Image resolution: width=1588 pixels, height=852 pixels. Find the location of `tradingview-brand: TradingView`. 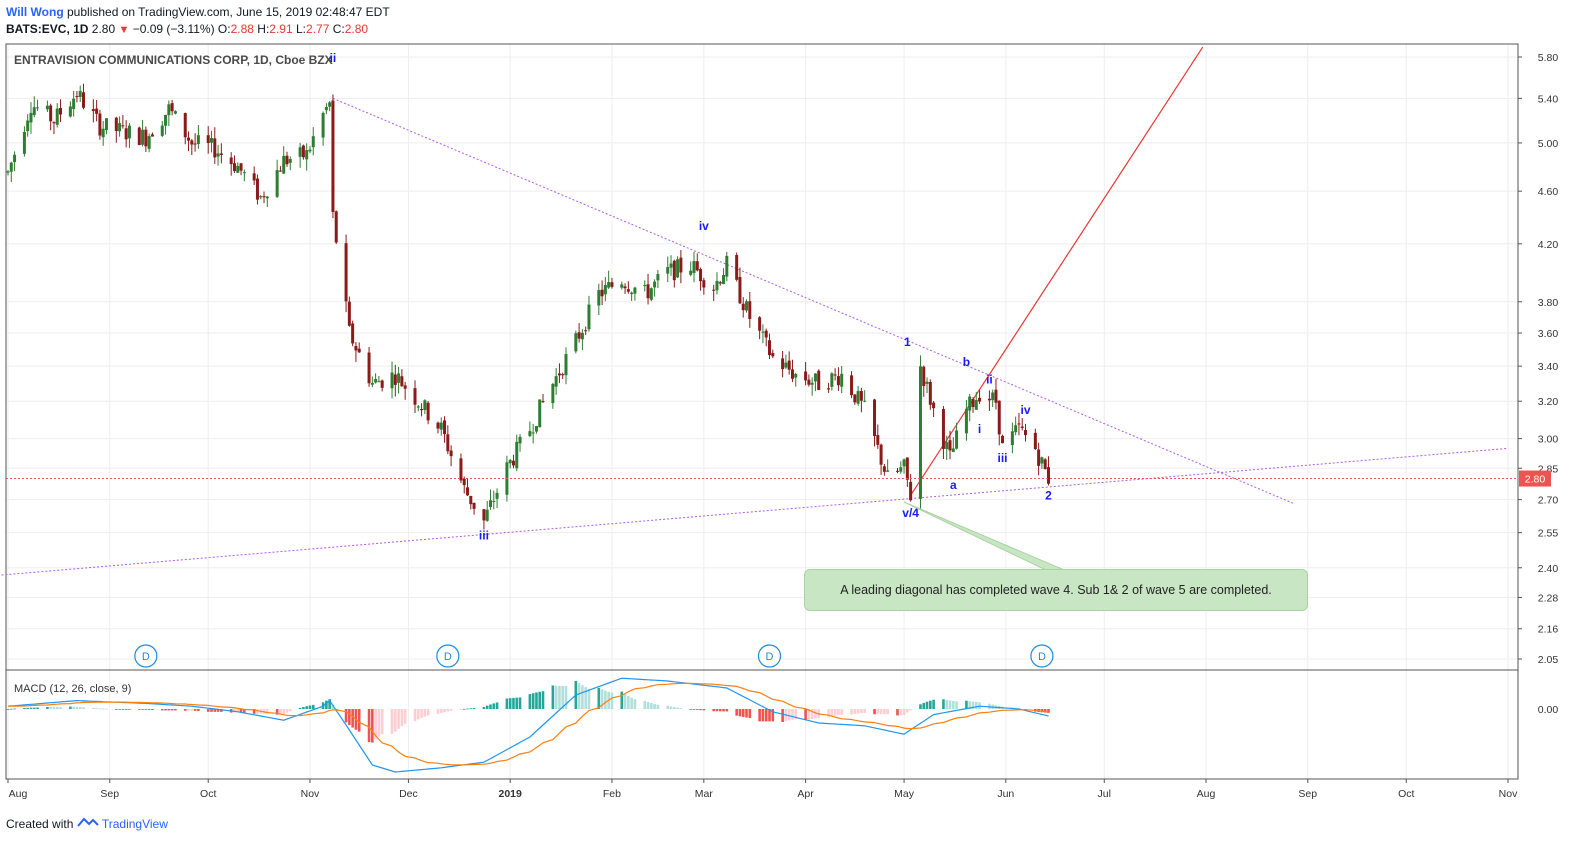

tradingview-brand: TradingView is located at coordinates (134, 824).